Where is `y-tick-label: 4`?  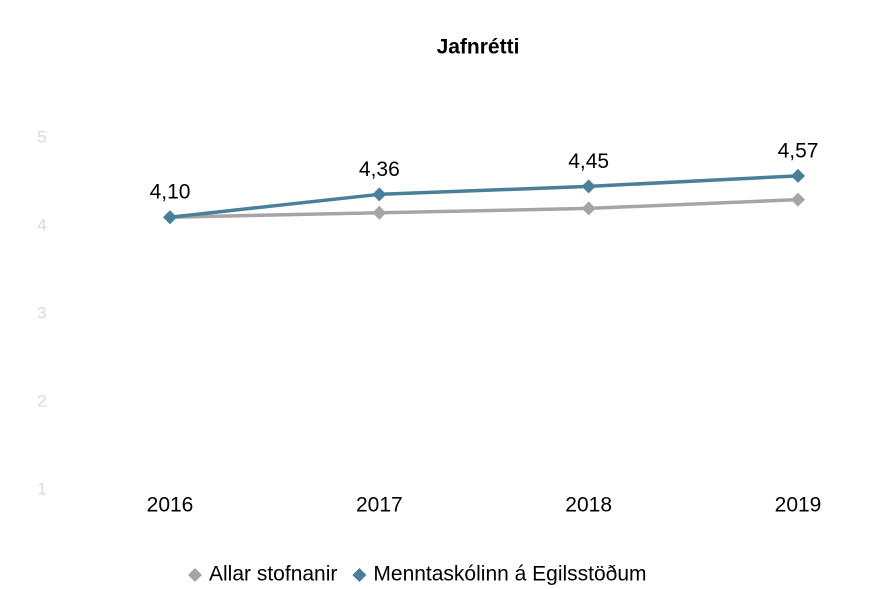 y-tick-label: 4 is located at coordinates (41, 224).